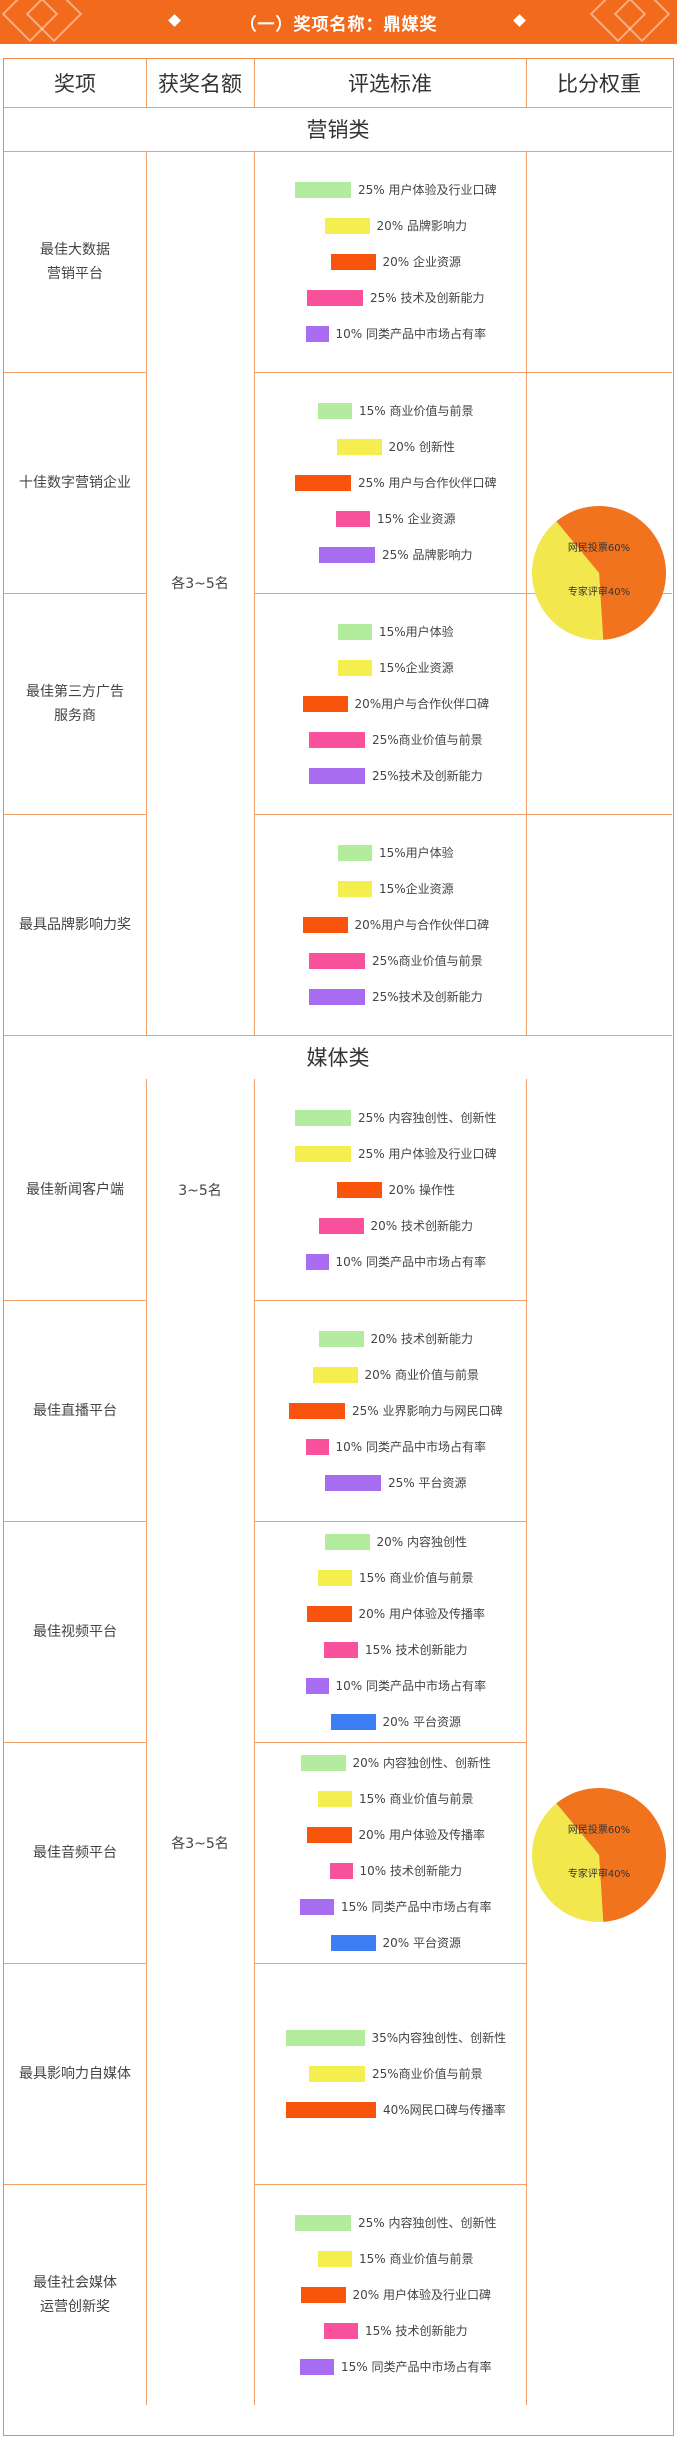 This screenshot has width=677, height=2438. What do you see at coordinates (519, 20) in the screenshot?
I see `diamond-icon-right` at bounding box center [519, 20].